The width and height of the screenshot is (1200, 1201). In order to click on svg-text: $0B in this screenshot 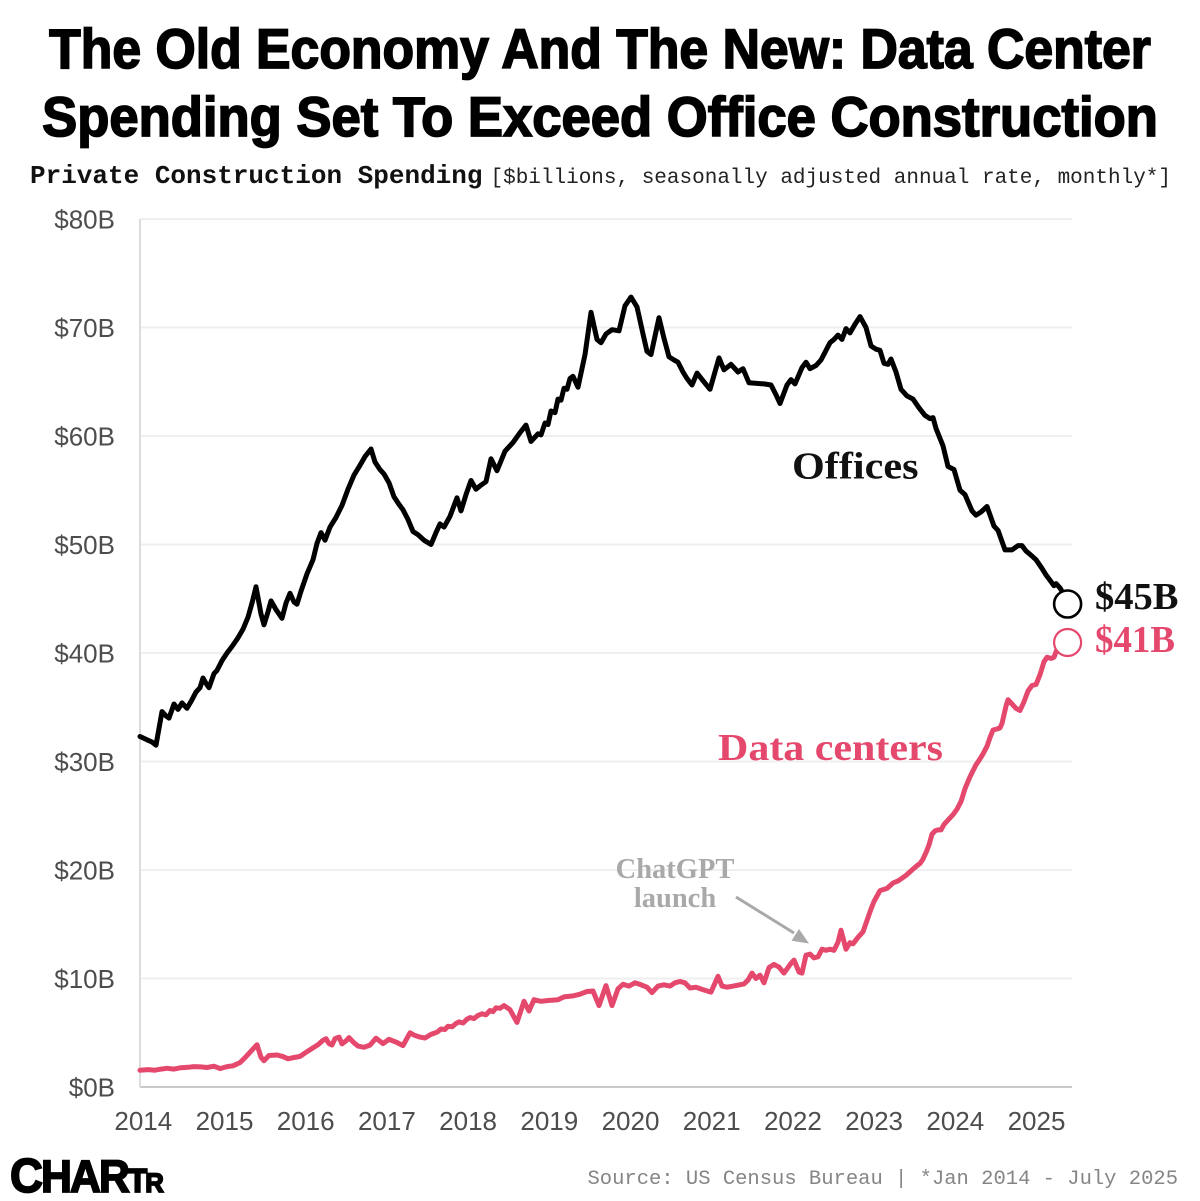, I will do `click(92, 1088)`.